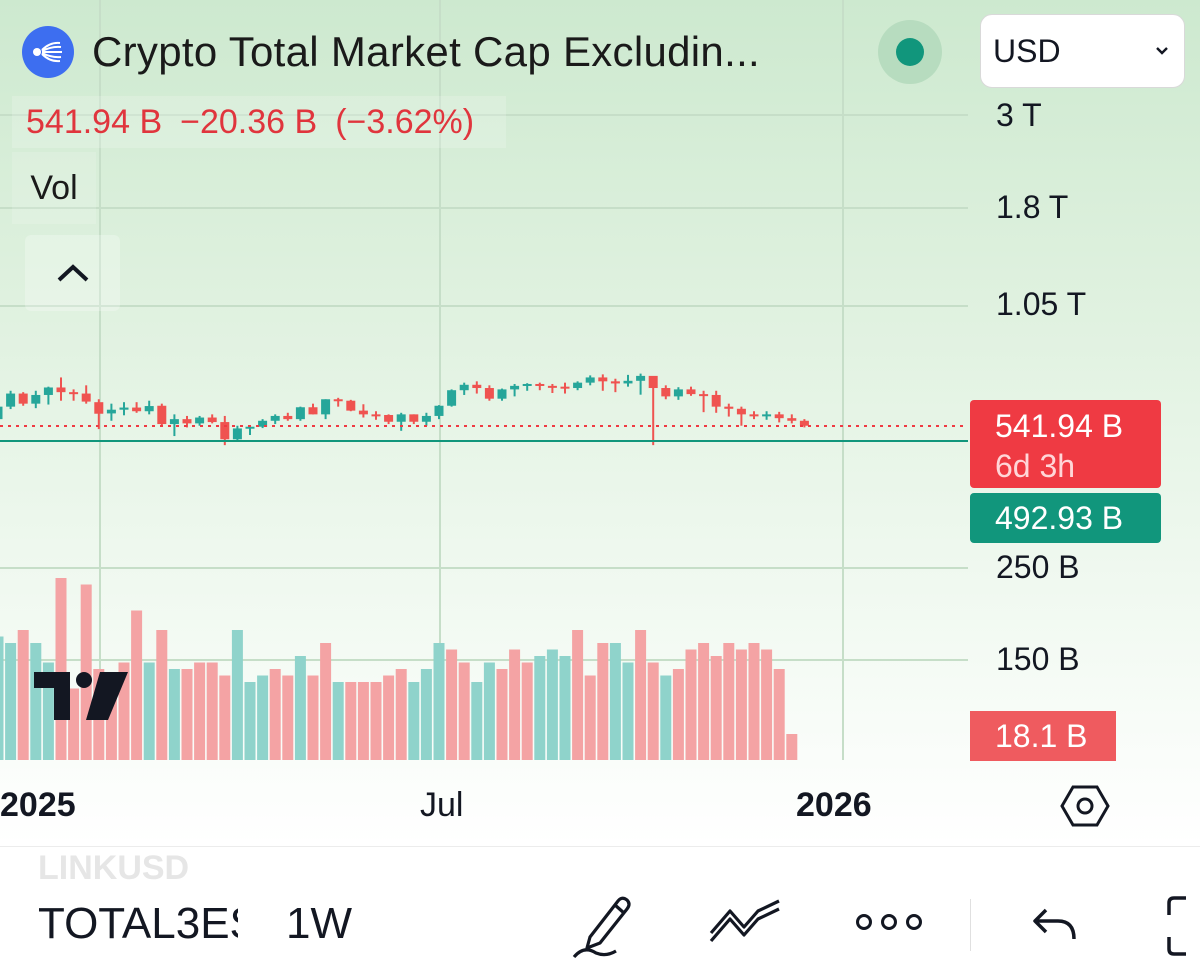  I want to click on indicators-icon, so click(745, 920).